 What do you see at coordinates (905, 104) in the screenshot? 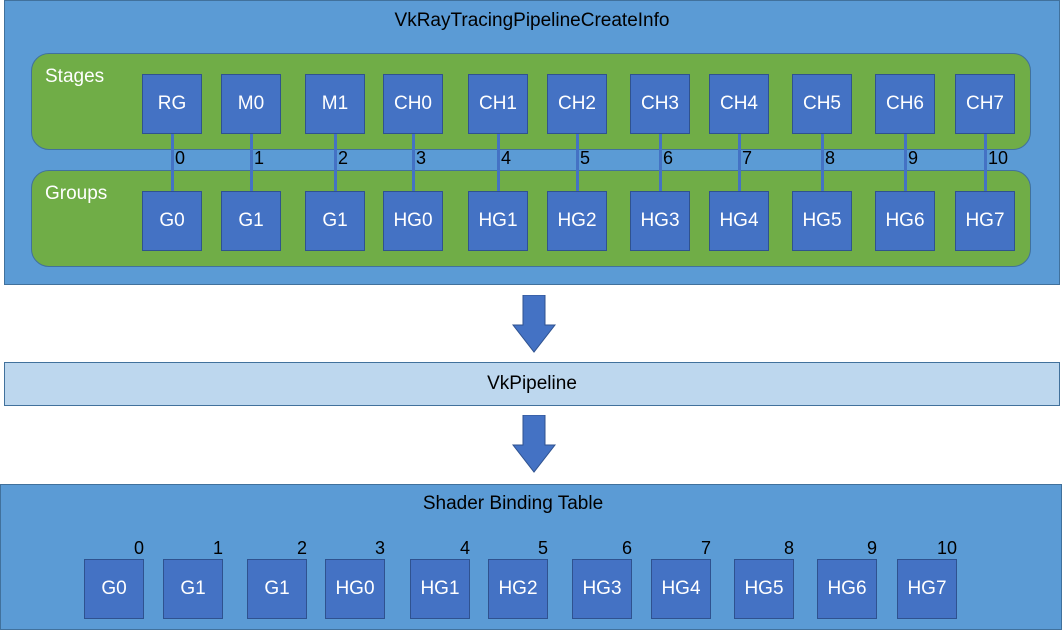
I see `stage-box: CH6` at bounding box center [905, 104].